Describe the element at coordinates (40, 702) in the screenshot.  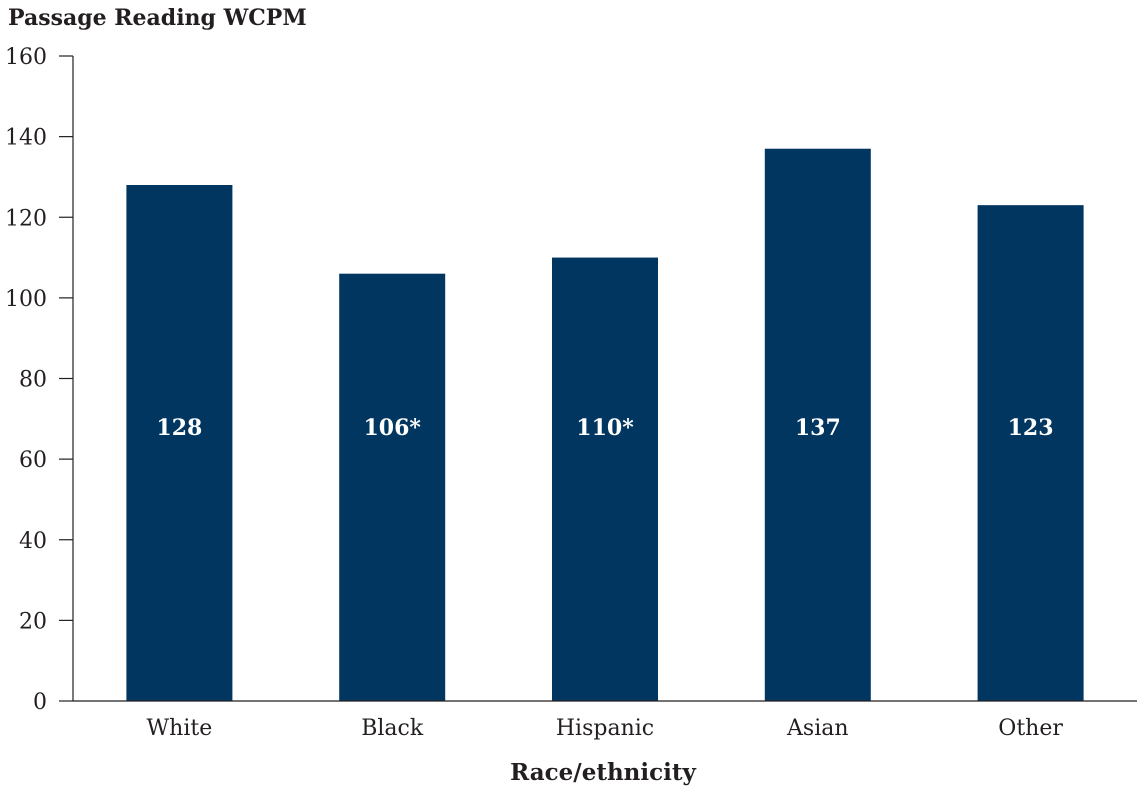
I see `y-tick-label: 0` at that location.